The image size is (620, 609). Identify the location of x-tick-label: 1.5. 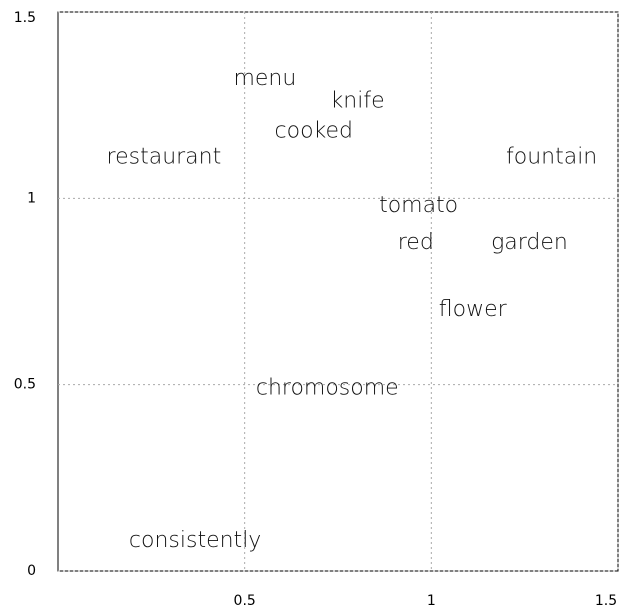
(606, 601).